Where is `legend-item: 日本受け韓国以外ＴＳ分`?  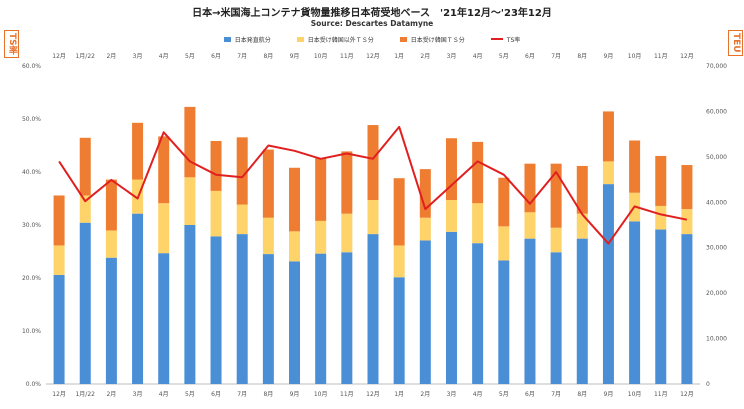 legend-item: 日本受け韓国以外ＴＳ分 is located at coordinates (335, 39).